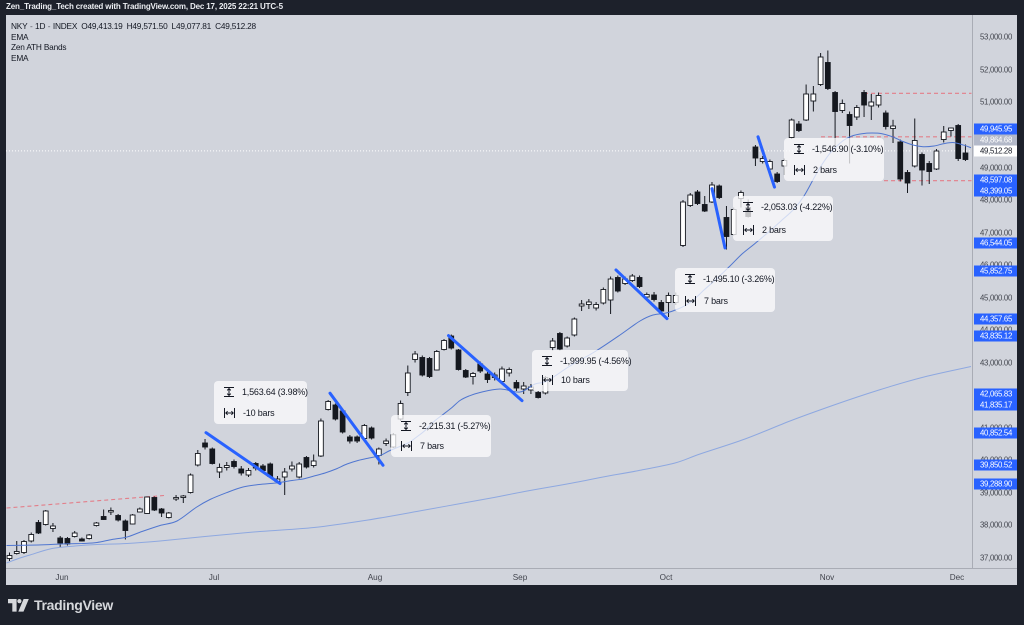 This screenshot has width=1024, height=625. I want to click on price-marker-label: 44,357.65, so click(996, 319).